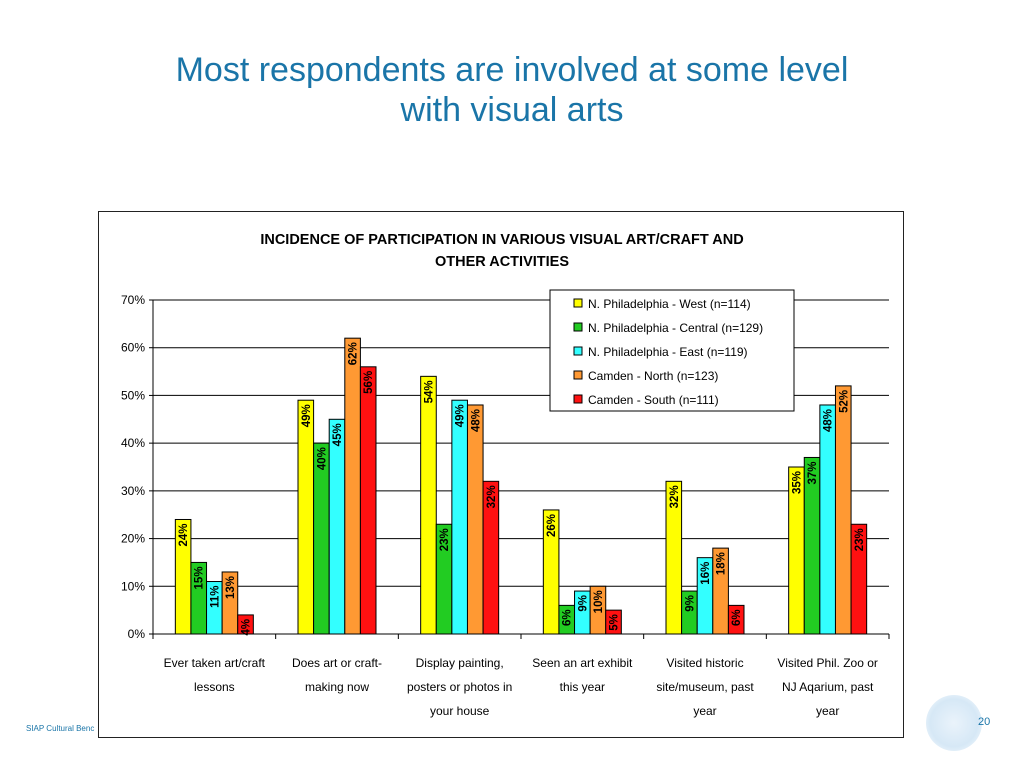 This screenshot has height=768, width=1024. What do you see at coordinates (797, 482) in the screenshot?
I see `data-label: 35%` at bounding box center [797, 482].